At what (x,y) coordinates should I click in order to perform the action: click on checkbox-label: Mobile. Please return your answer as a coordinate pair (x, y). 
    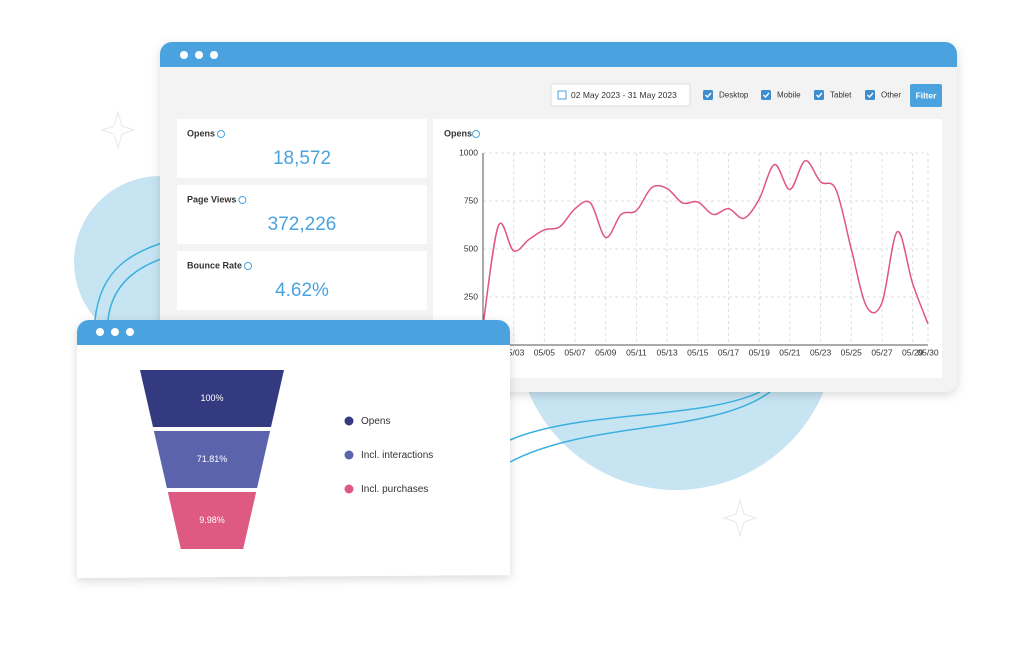
    Looking at the image, I should click on (789, 95).